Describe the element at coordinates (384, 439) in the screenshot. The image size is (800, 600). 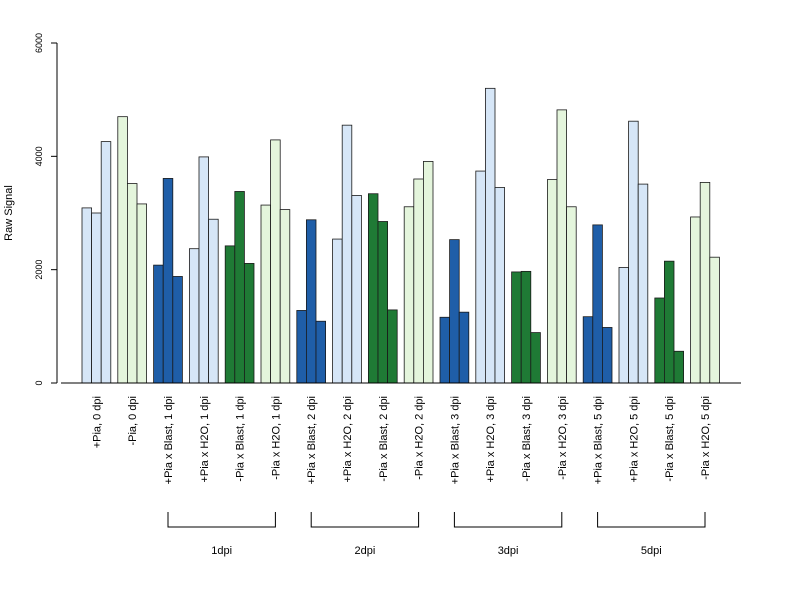
I see `x-tick-label: -Pia x Blast, 2 dpi` at that location.